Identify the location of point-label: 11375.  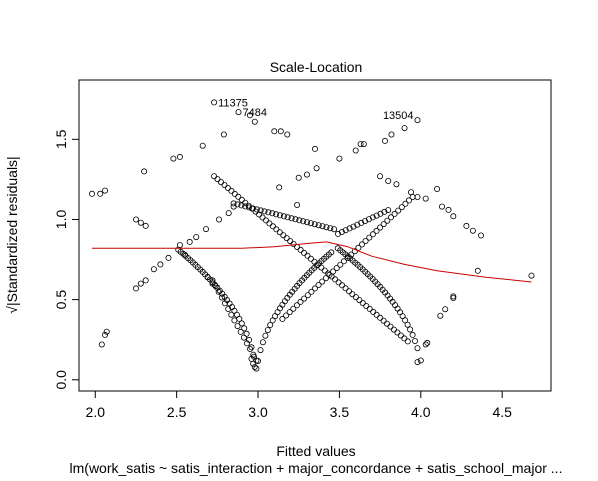
(233, 103).